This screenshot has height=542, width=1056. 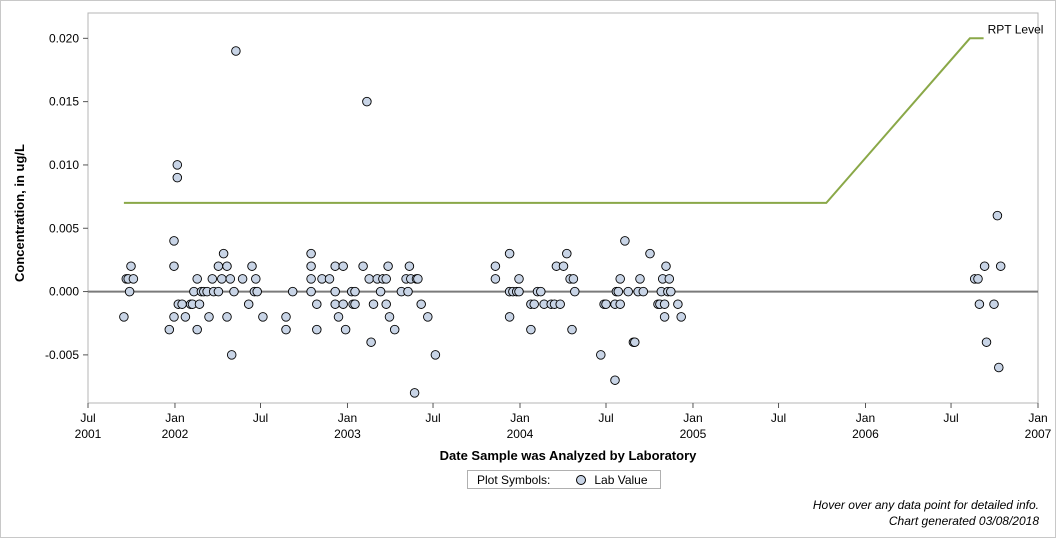 What do you see at coordinates (62, 355) in the screenshot?
I see `y-tick-label: -0.005` at bounding box center [62, 355].